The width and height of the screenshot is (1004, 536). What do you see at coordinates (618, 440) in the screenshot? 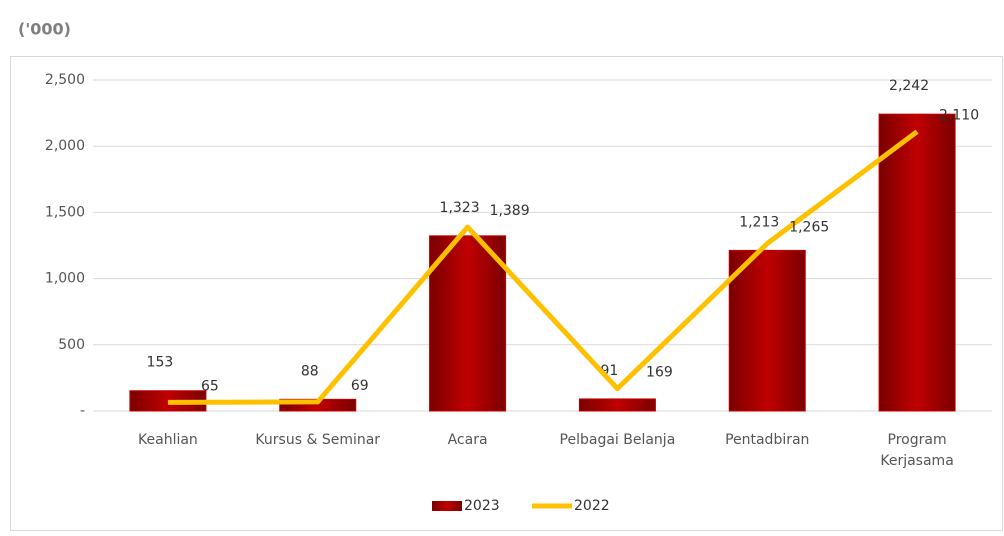
I see `x-tick-label: Pelbagai Belanja` at bounding box center [618, 440].